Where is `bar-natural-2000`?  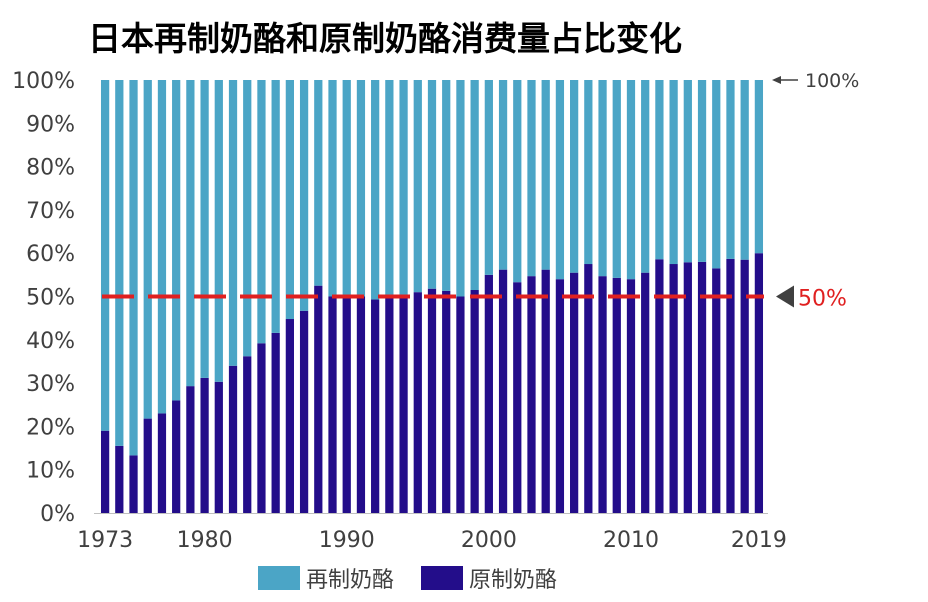 bar-natural-2000 is located at coordinates (488, 393).